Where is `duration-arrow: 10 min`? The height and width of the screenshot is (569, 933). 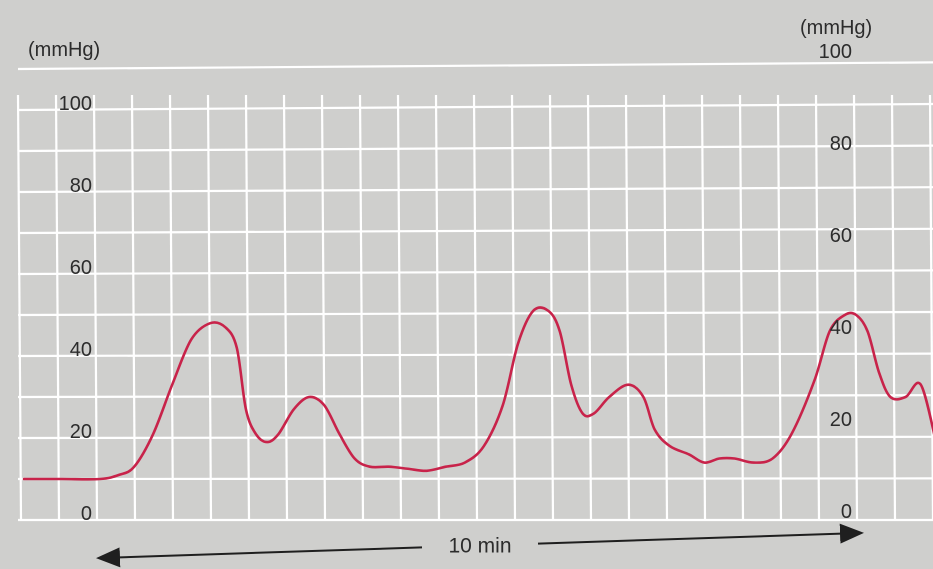
duration-arrow: 10 min is located at coordinates (480, 545).